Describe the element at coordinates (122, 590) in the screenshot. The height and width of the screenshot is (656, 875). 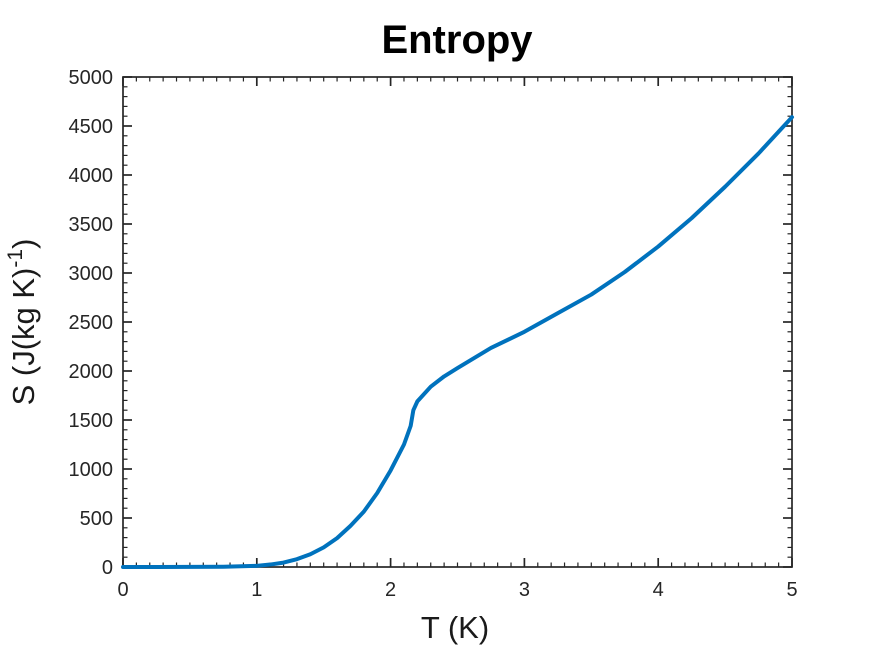
I see `x-tick-label: 0` at that location.